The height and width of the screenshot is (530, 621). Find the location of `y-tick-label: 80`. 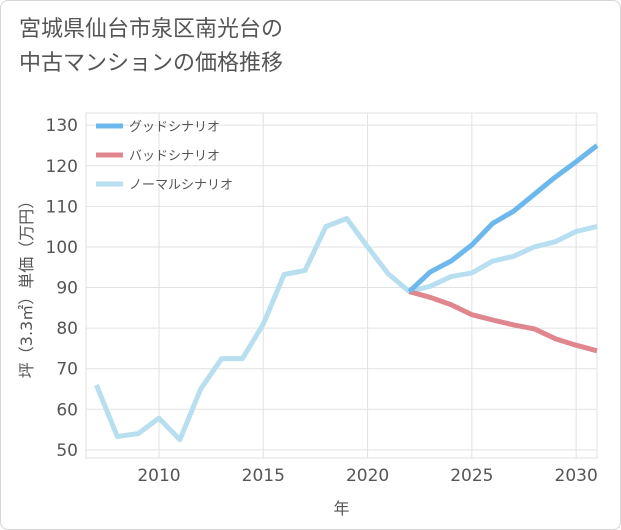

y-tick-label: 80 is located at coordinates (67, 329).